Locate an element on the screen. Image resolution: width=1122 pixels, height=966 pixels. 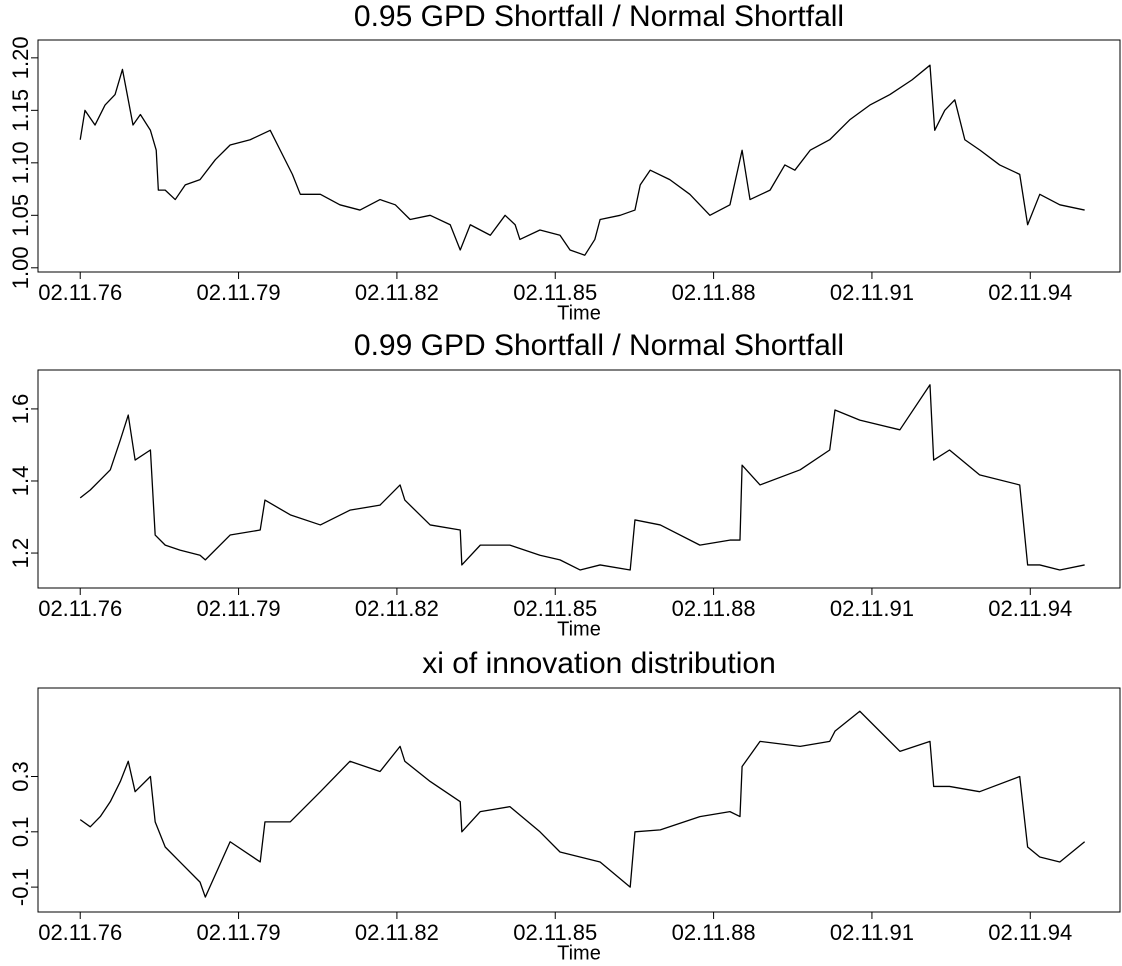
y-tick-label: 0.1 is located at coordinates (20, 832).